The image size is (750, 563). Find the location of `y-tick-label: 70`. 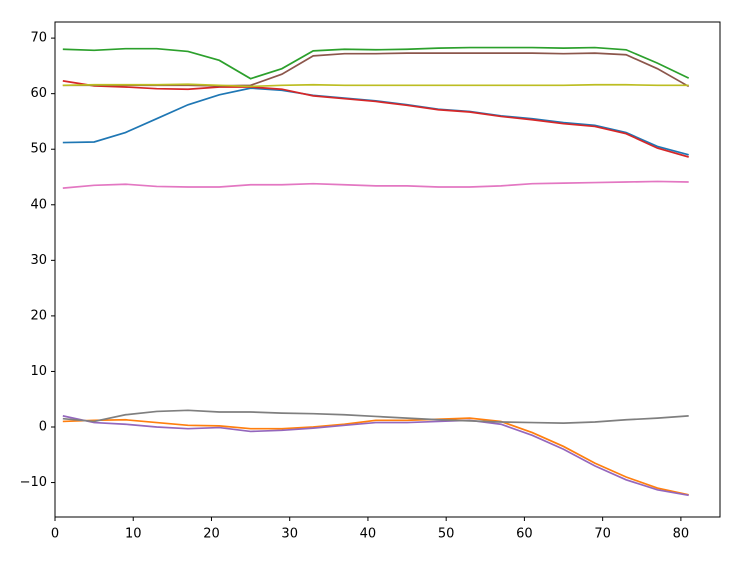

y-tick-label: 70 is located at coordinates (38, 38).